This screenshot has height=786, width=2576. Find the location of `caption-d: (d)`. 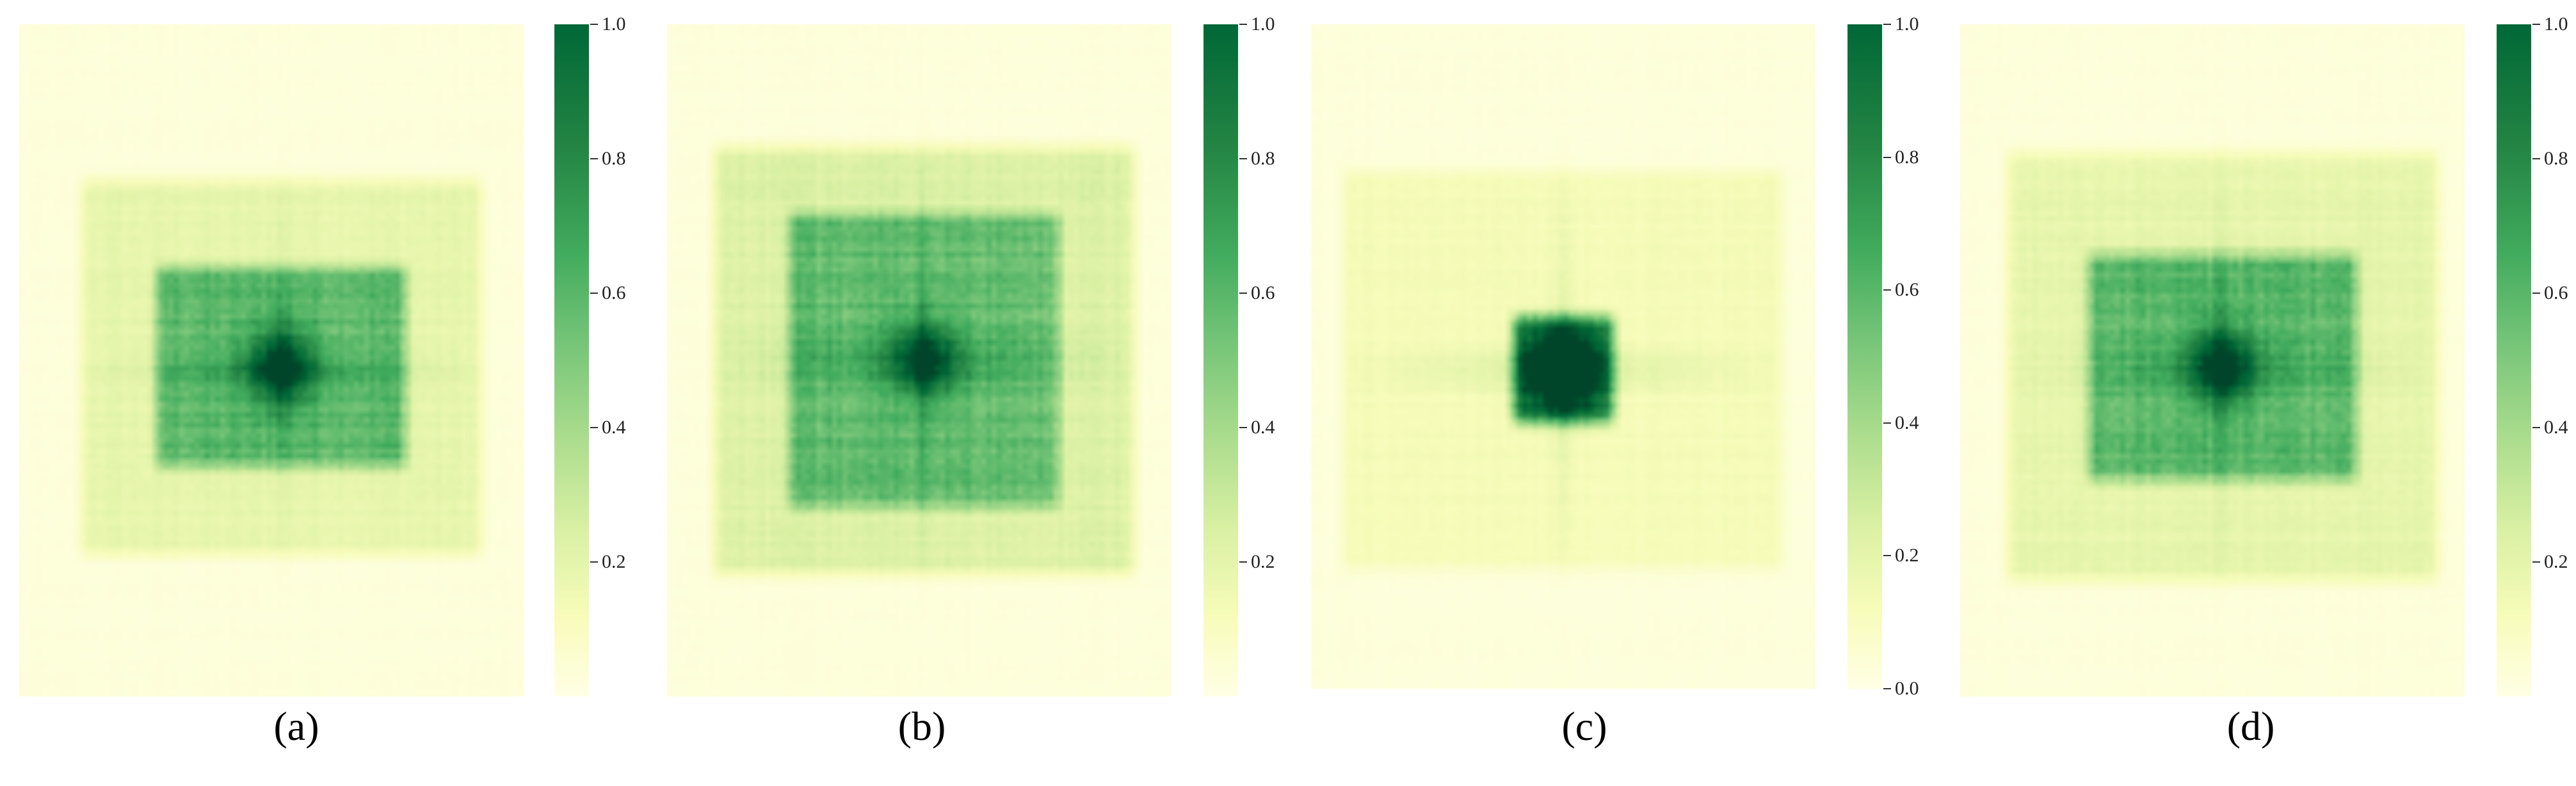

caption-d: (d) is located at coordinates (2250, 726).